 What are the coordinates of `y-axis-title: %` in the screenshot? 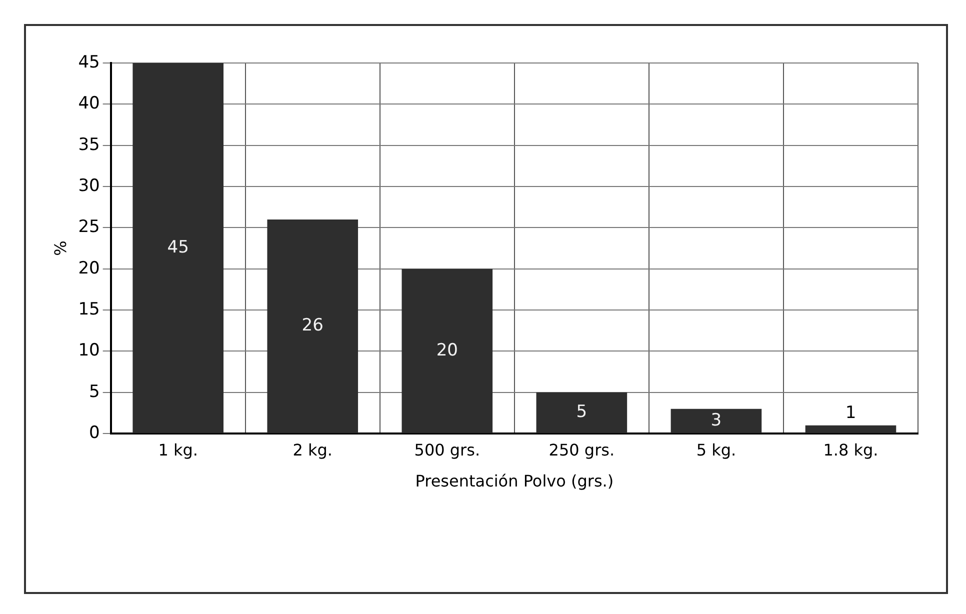 It's located at (60, 248).